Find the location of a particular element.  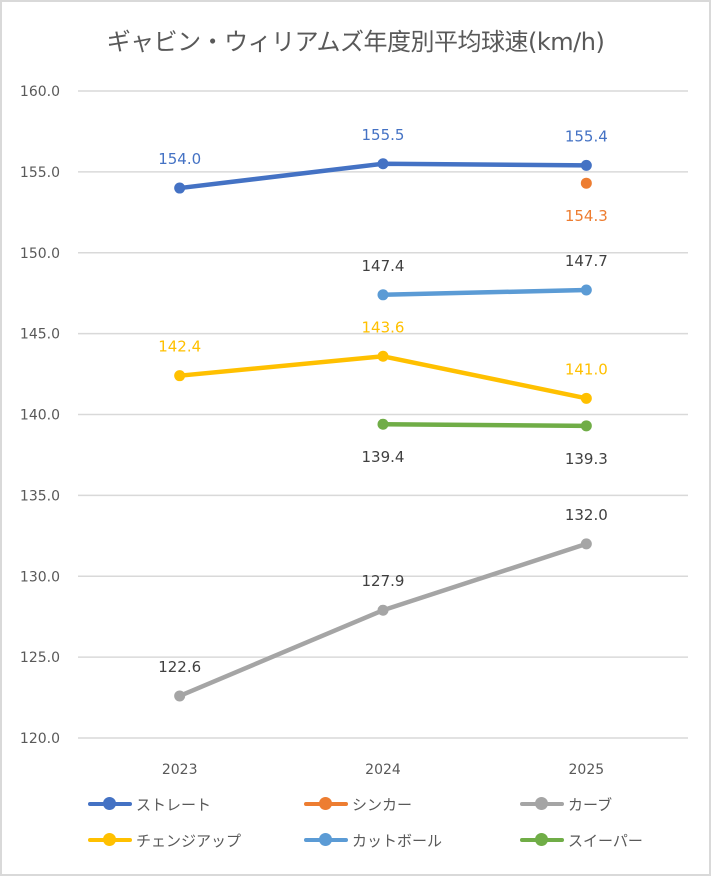

data-label: 139.3 is located at coordinates (586, 459).